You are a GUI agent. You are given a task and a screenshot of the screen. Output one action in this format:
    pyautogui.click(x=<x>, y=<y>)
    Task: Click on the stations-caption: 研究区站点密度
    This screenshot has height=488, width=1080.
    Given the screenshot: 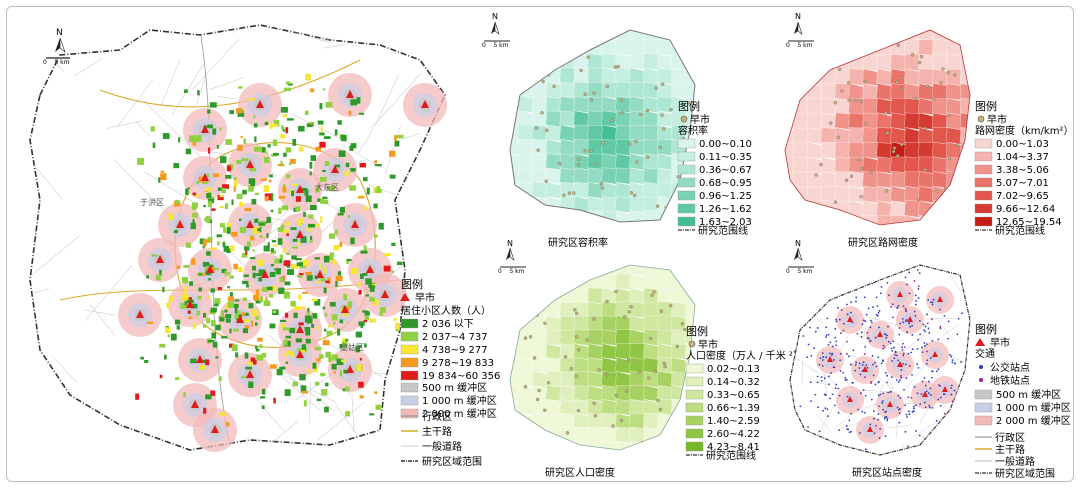 What is the action you would take?
    pyautogui.click(x=887, y=472)
    